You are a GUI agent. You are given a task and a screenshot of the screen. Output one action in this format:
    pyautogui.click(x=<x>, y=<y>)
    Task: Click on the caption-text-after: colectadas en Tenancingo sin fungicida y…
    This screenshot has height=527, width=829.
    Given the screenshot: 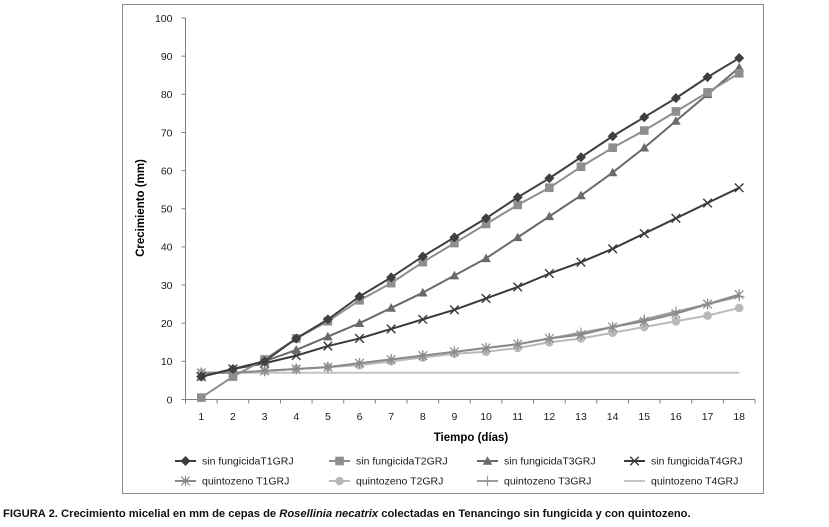 What is the action you would take?
    pyautogui.click(x=536, y=514)
    